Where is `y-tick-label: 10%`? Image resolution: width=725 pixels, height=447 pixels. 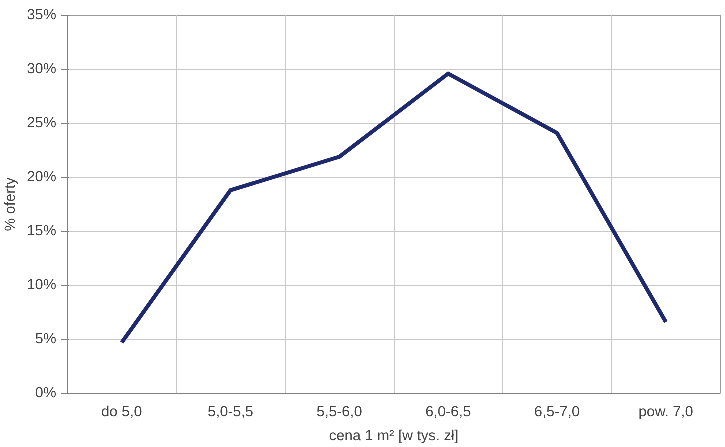 y-tick-label: 10% is located at coordinates (42, 286).